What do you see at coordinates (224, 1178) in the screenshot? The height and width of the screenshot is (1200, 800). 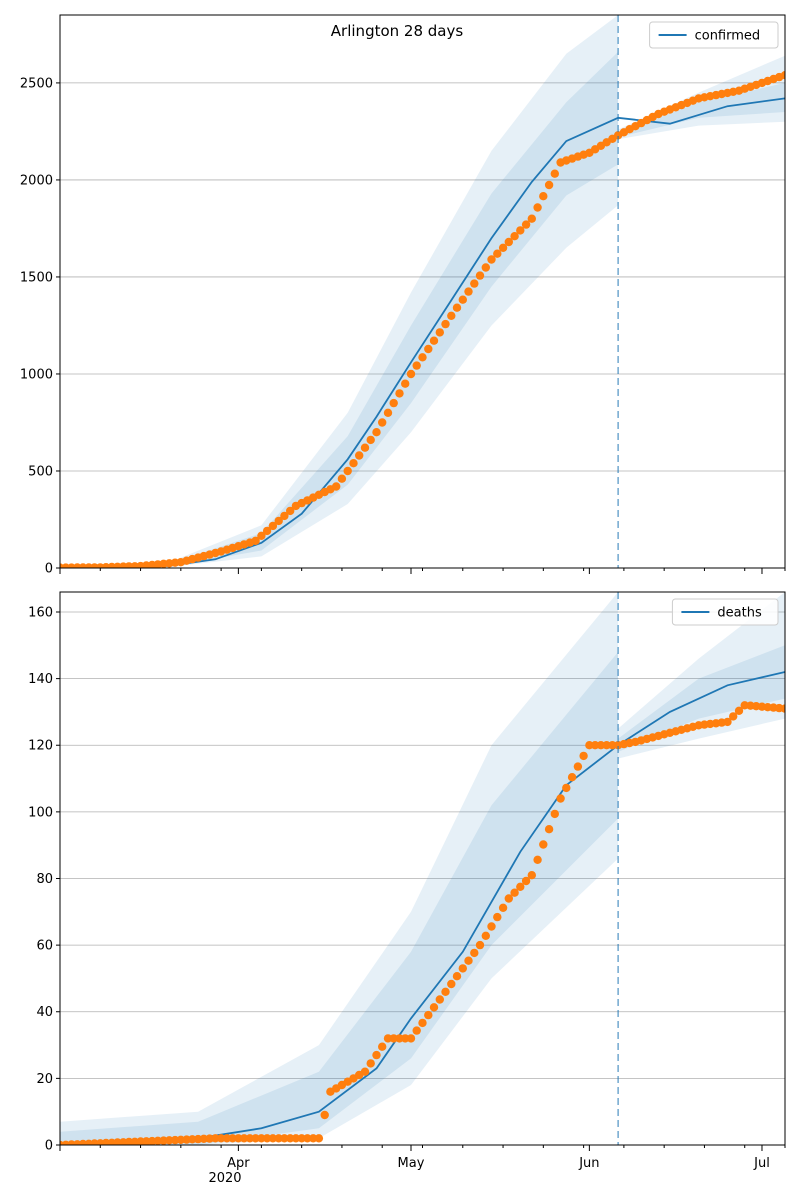 I see `x-year-label: 2020` at bounding box center [224, 1178].